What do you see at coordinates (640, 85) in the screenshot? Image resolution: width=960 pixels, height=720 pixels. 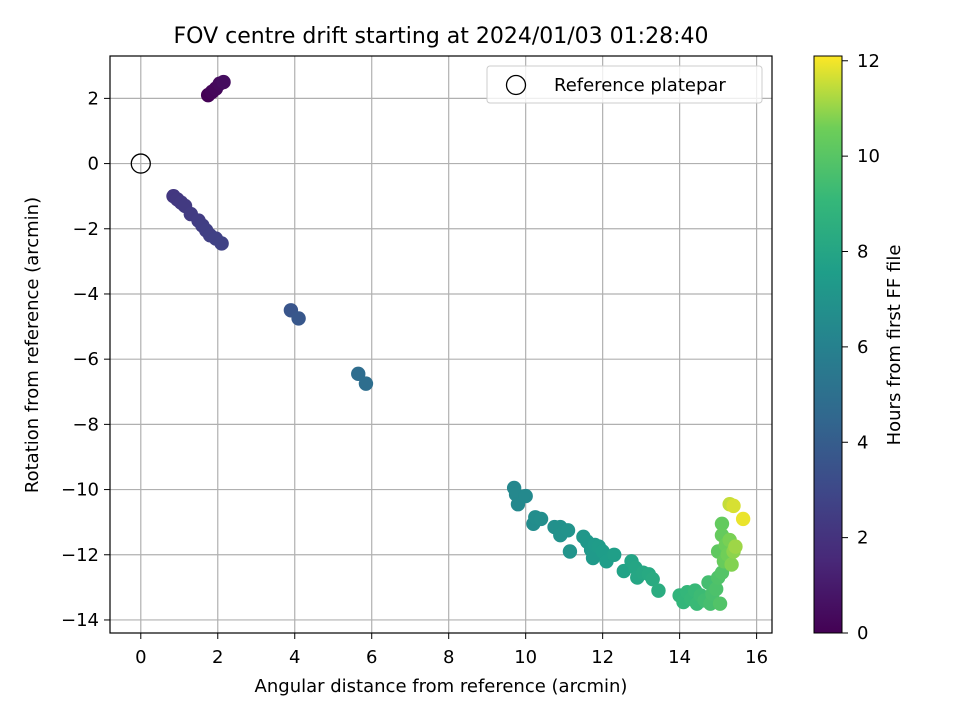 I see `legend-entry-label: Reference platepar` at bounding box center [640, 85].